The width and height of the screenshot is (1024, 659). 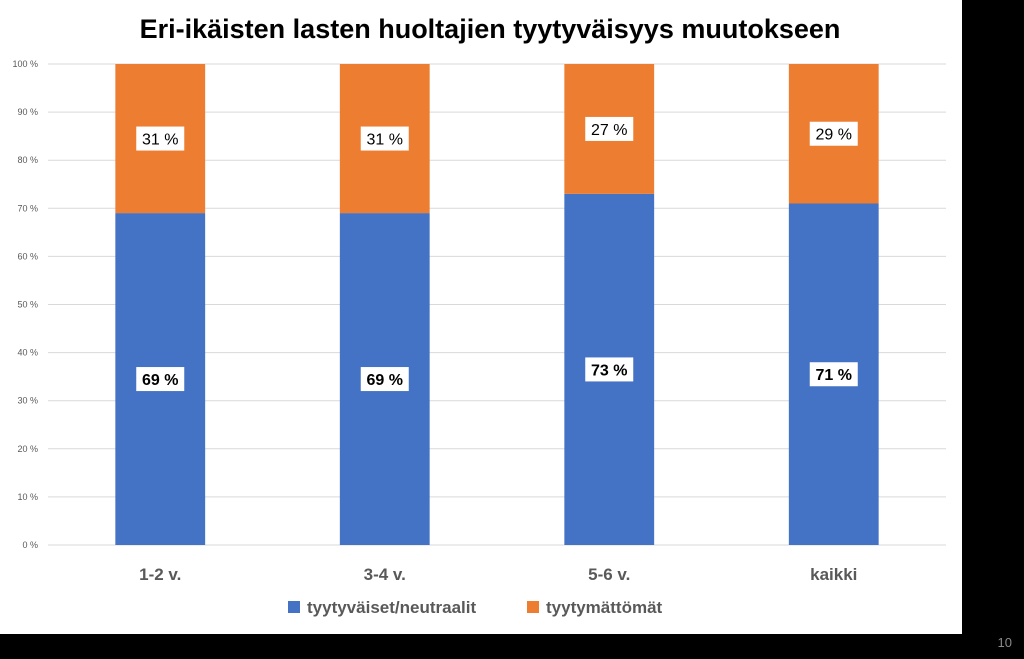 I want to click on data-label: 73 %, so click(x=609, y=370).